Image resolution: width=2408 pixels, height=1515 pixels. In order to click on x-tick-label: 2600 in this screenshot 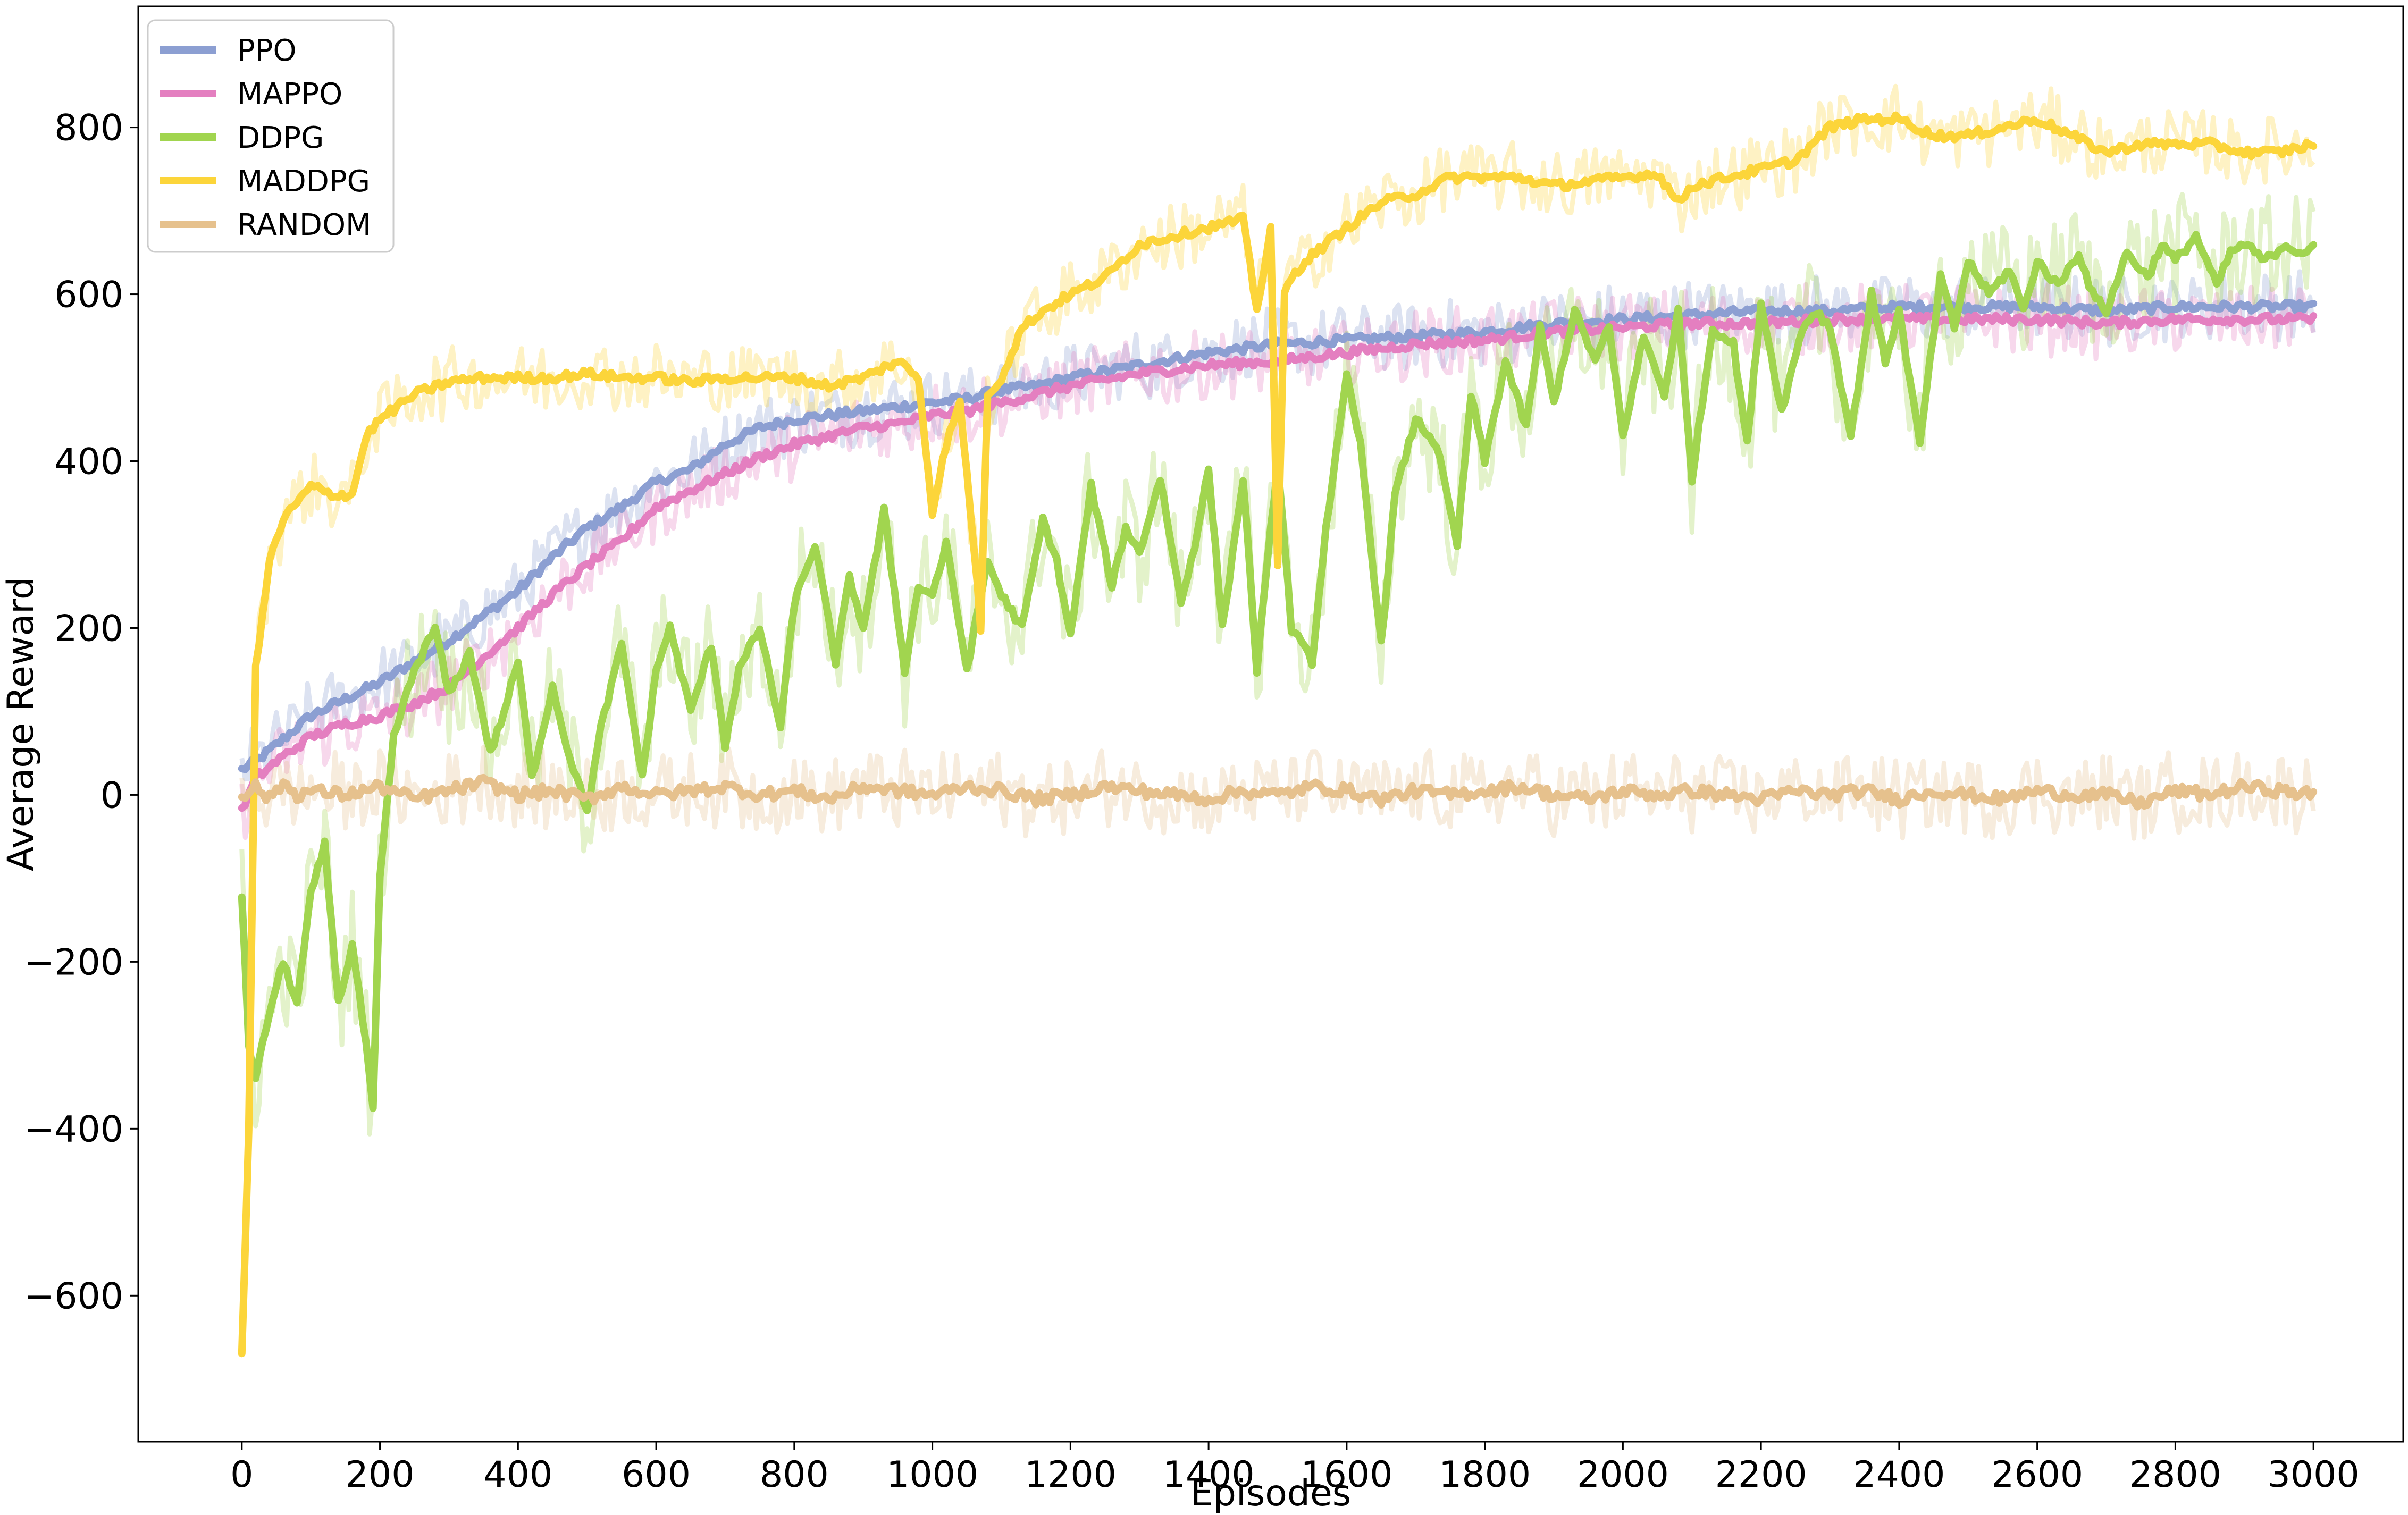, I will do `click(2037, 1475)`.